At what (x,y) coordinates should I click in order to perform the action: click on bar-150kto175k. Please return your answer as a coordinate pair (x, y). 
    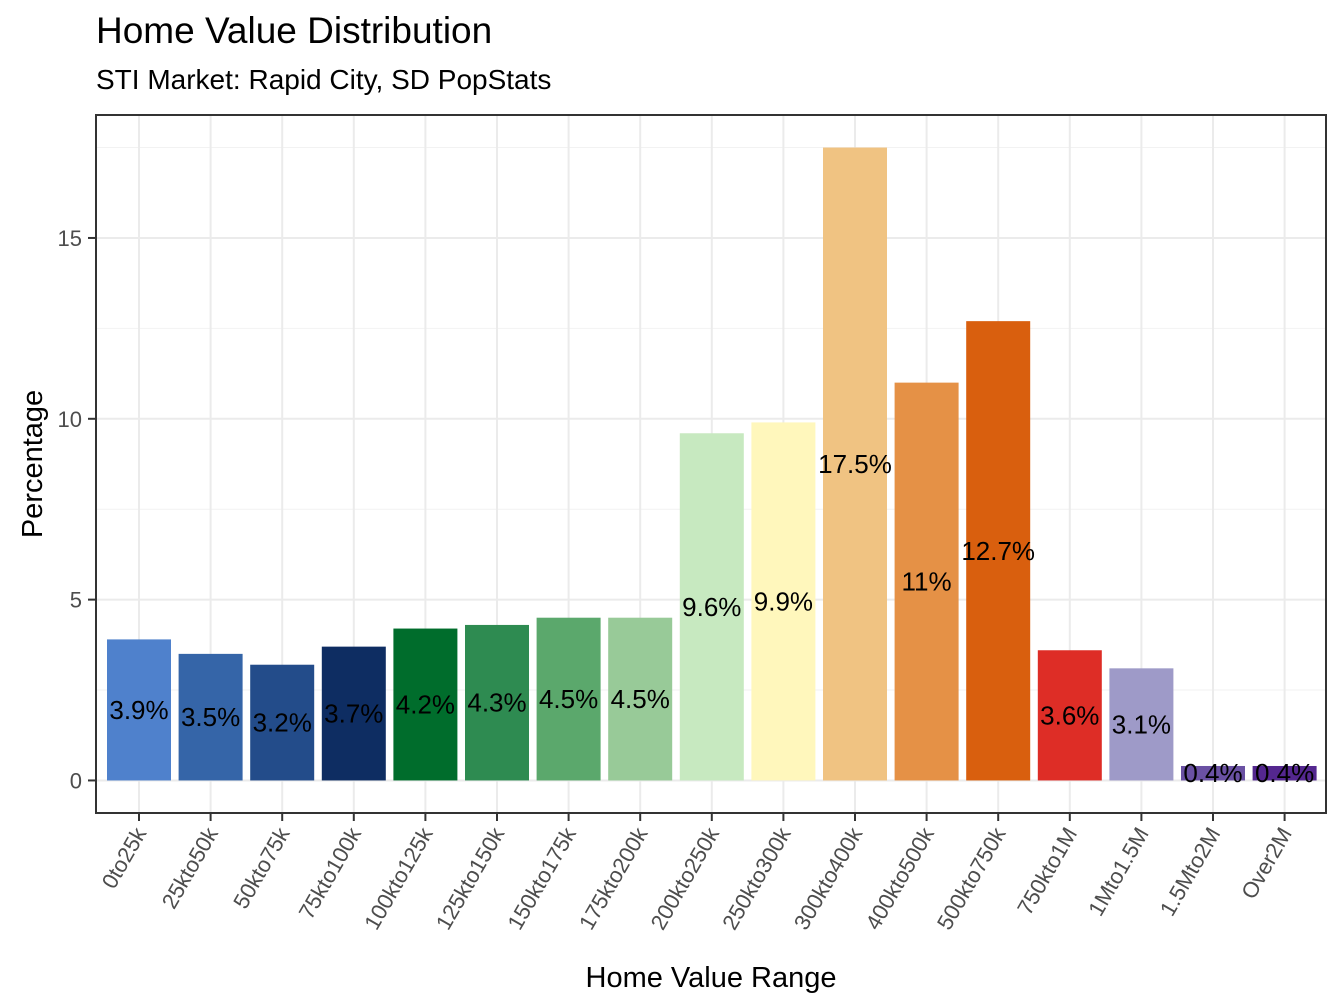
    Looking at the image, I should click on (568, 699).